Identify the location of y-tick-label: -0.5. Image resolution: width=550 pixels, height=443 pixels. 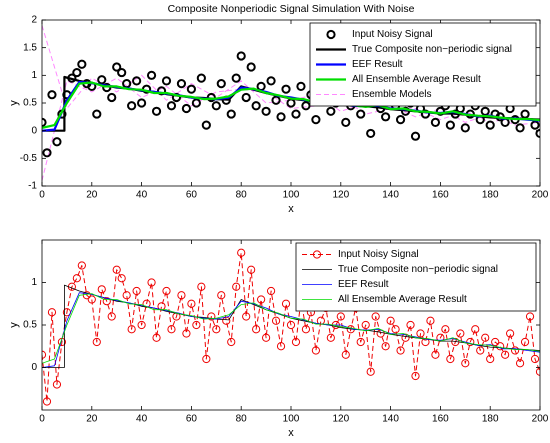
(29, 158).